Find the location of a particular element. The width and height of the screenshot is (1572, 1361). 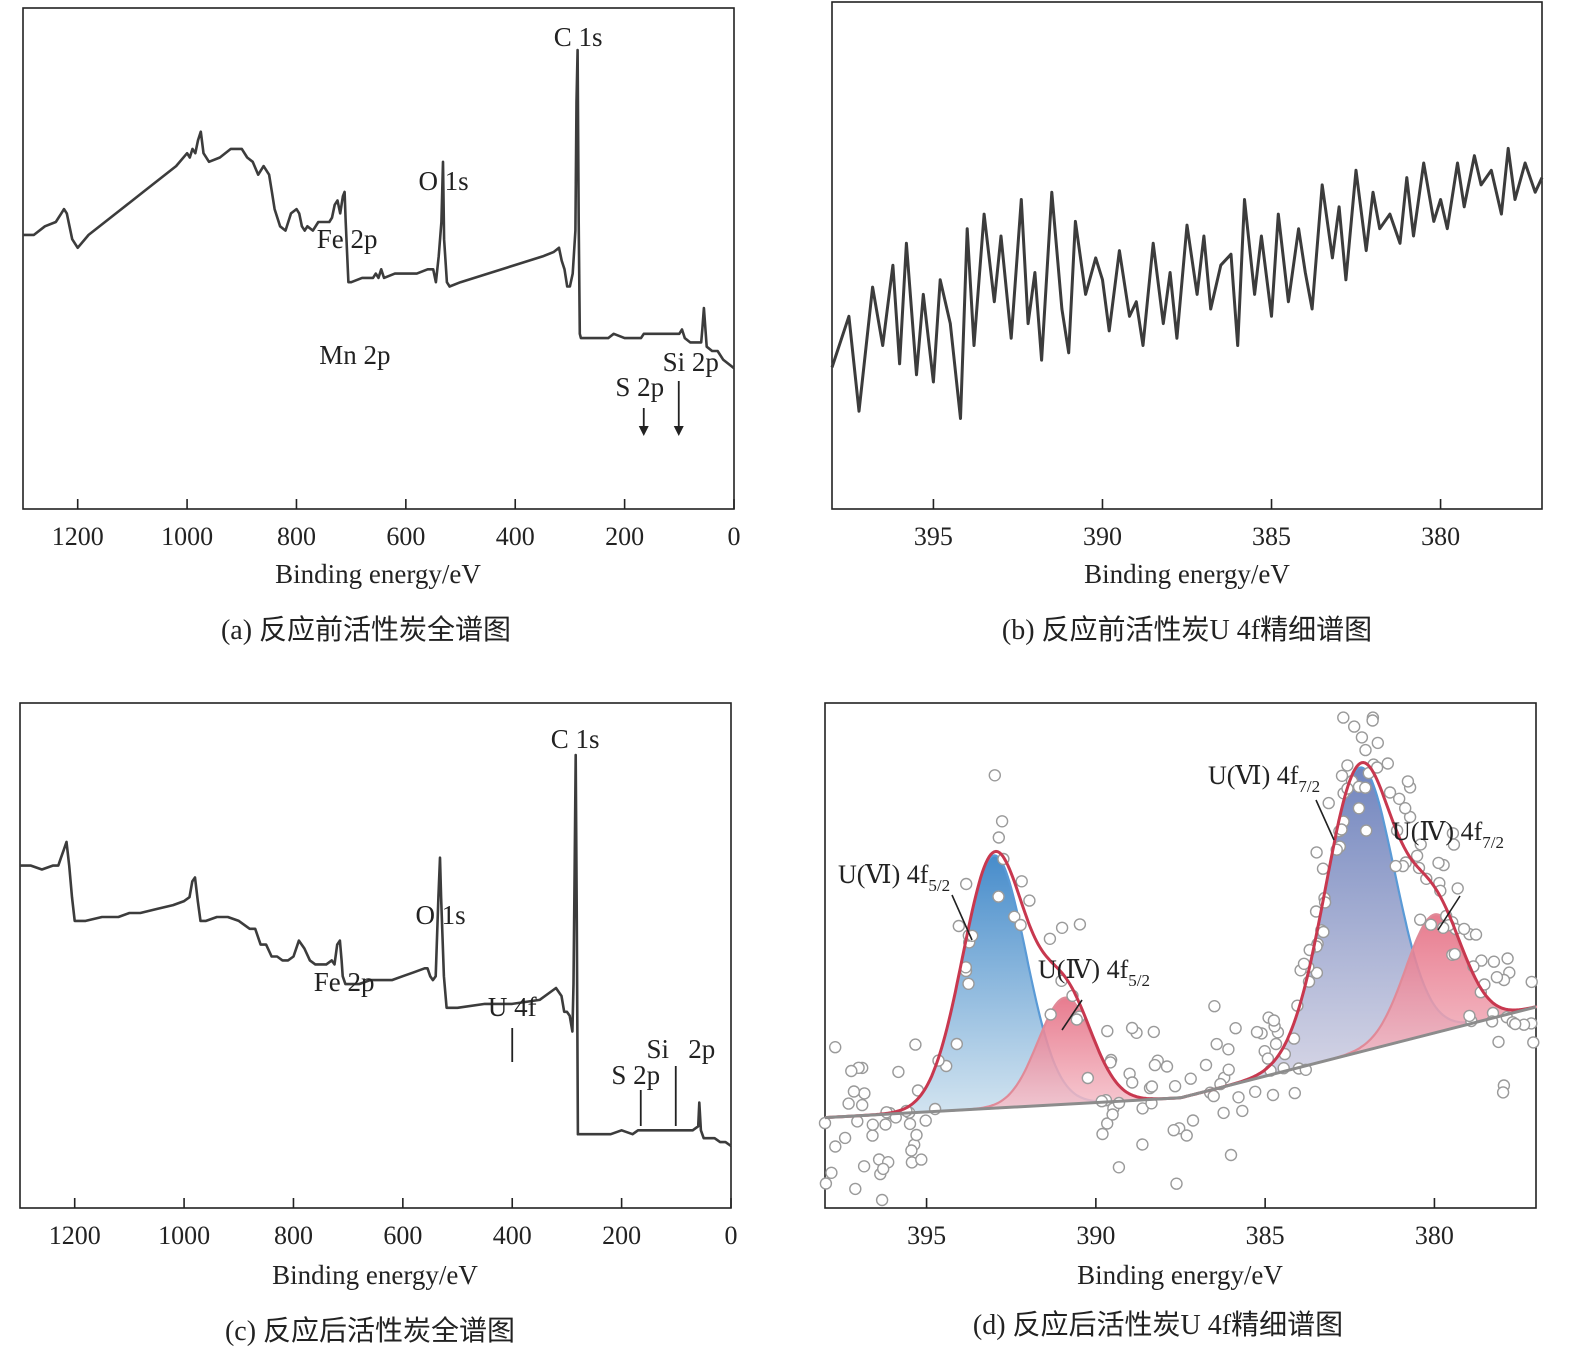

peak-label: Si is located at coordinates (657, 1049).